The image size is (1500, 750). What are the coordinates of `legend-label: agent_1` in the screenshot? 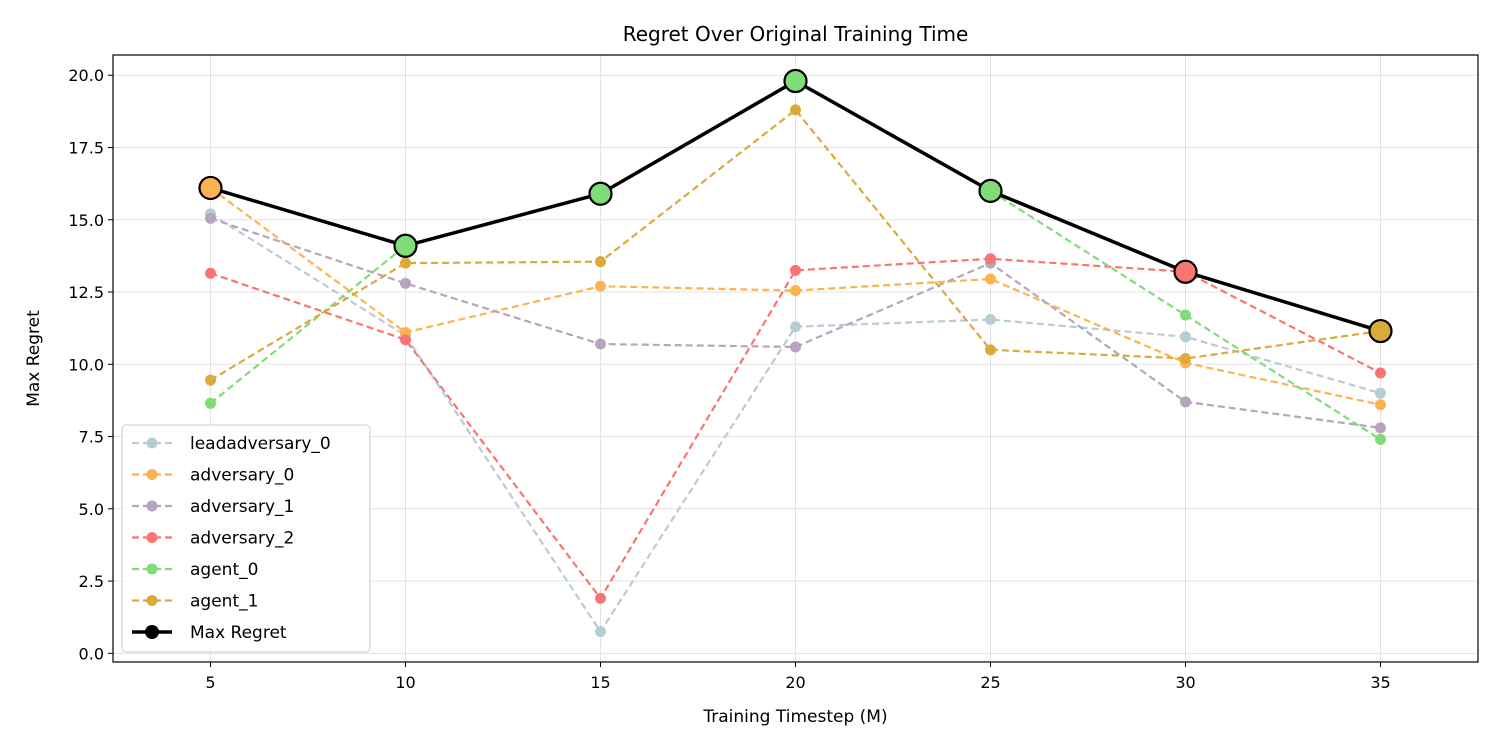 It's located at (224, 602).